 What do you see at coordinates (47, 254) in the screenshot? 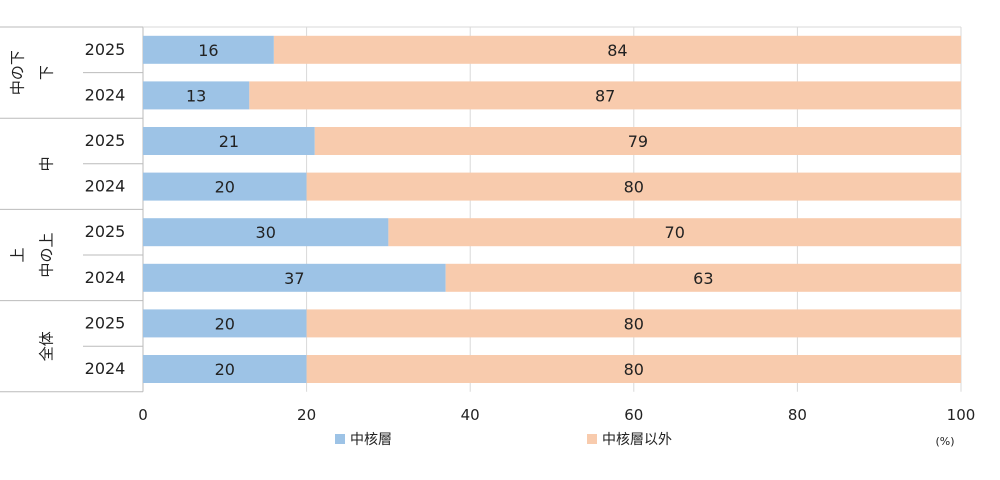
I see `group-label: 中の上` at bounding box center [47, 254].